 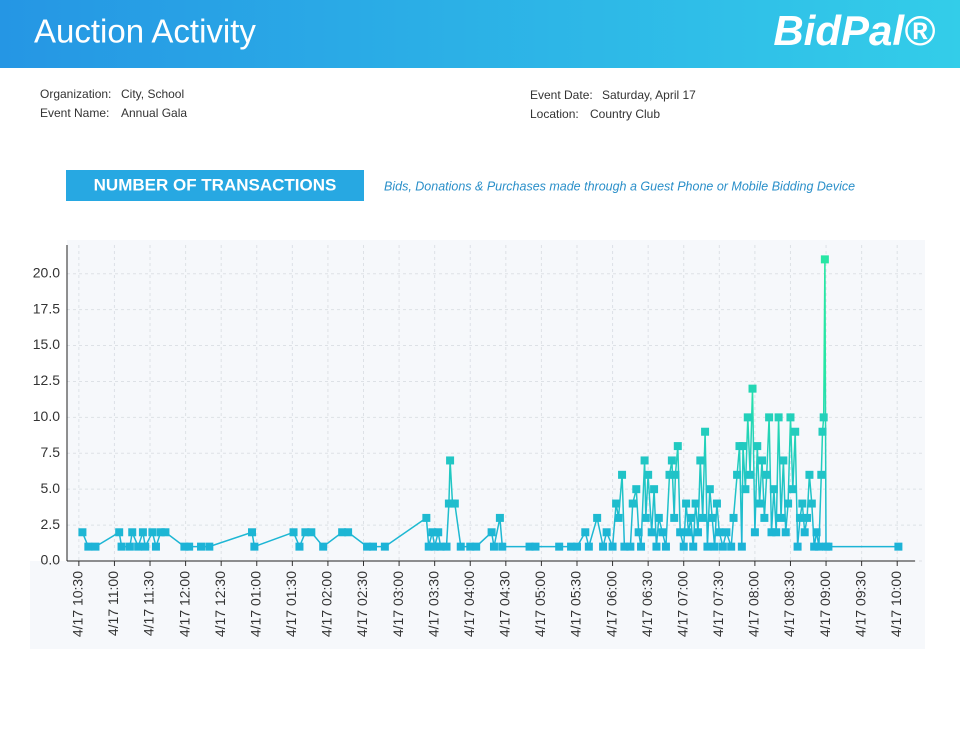 I want to click on x-tick-label: 4/17 04:30, so click(x=505, y=604).